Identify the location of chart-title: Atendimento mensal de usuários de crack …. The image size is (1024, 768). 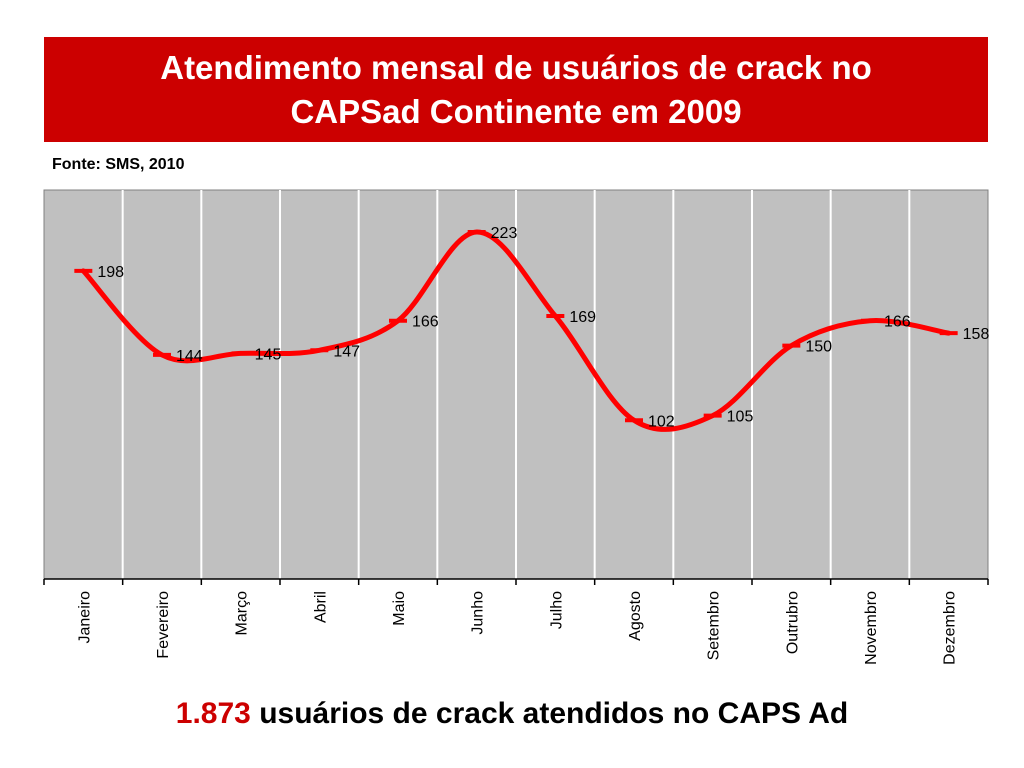
(516, 89).